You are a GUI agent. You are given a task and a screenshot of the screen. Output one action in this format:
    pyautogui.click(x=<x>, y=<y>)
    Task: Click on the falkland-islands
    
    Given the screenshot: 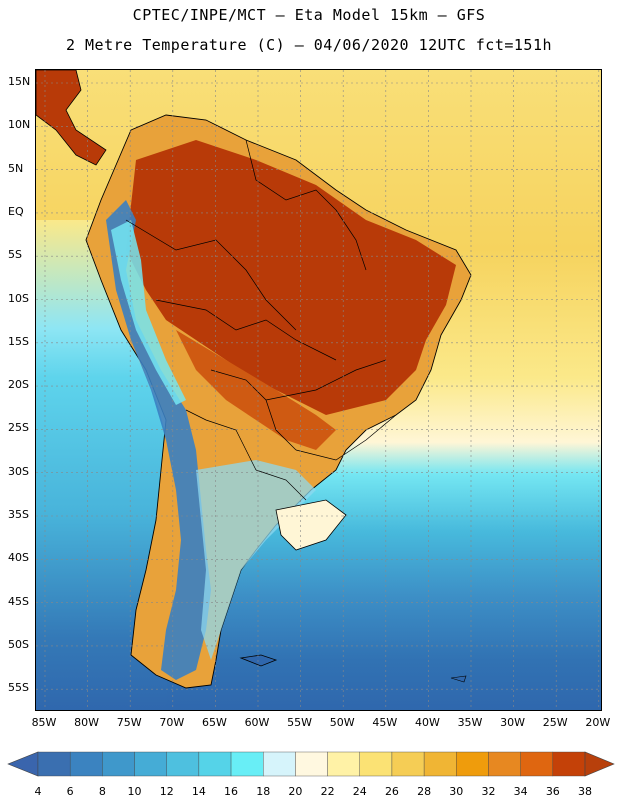 What is the action you would take?
    pyautogui.click(x=258, y=660)
    